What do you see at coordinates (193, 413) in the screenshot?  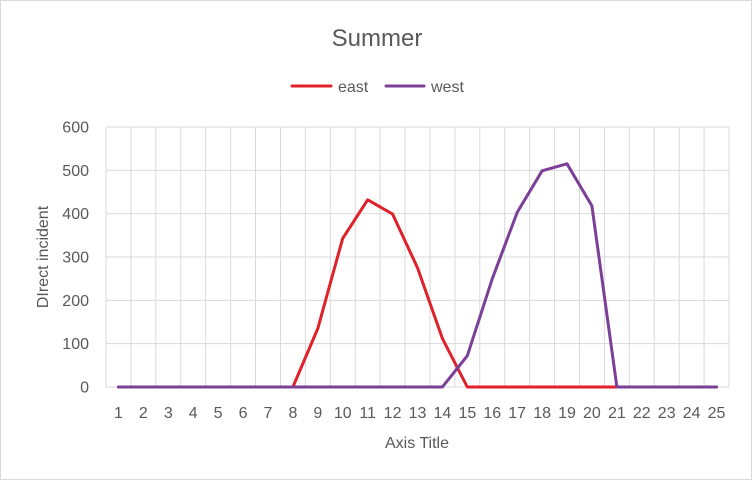 I see `x-tick-label: 4` at bounding box center [193, 413].